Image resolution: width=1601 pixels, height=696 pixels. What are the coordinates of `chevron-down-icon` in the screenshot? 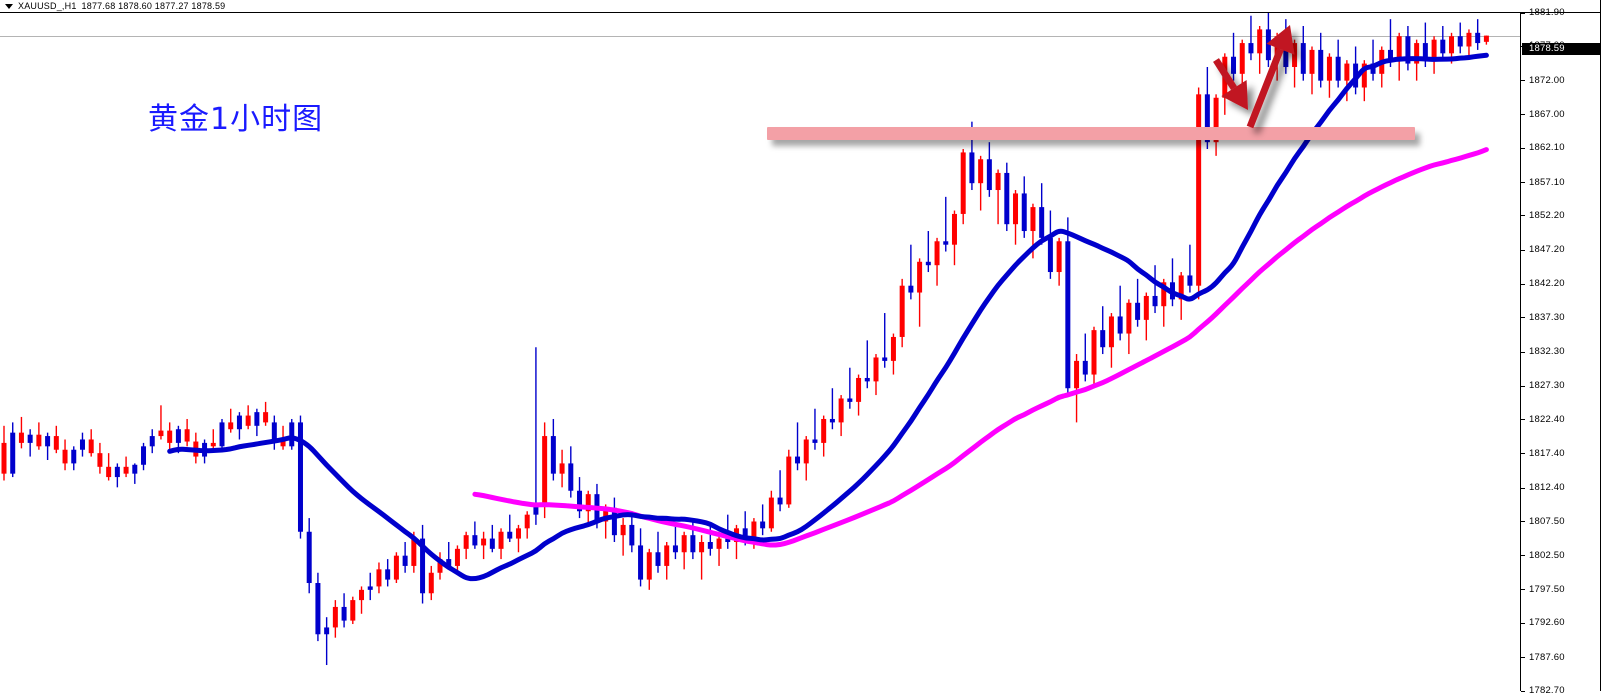 It's located at (9, 6).